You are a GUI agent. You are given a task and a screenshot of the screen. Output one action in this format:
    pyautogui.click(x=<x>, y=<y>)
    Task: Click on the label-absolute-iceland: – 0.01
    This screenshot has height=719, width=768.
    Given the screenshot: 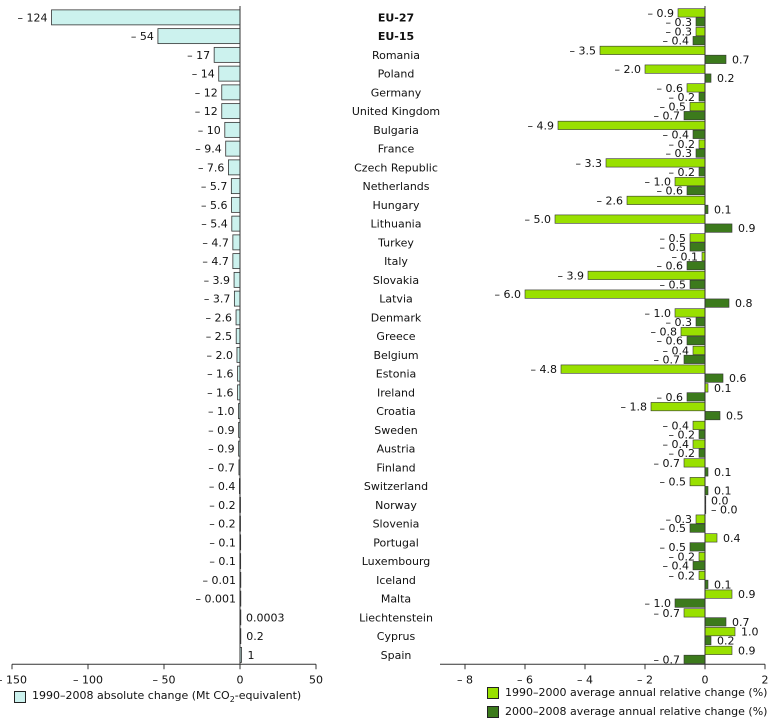 What is the action you would take?
    pyautogui.click(x=219, y=580)
    